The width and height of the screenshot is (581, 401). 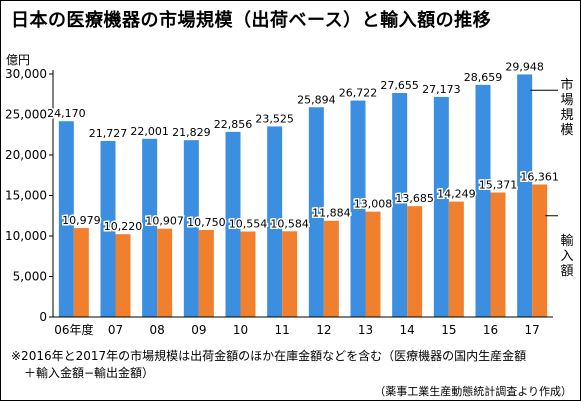 I want to click on y-tick-label: 15,000, so click(x=26, y=196).